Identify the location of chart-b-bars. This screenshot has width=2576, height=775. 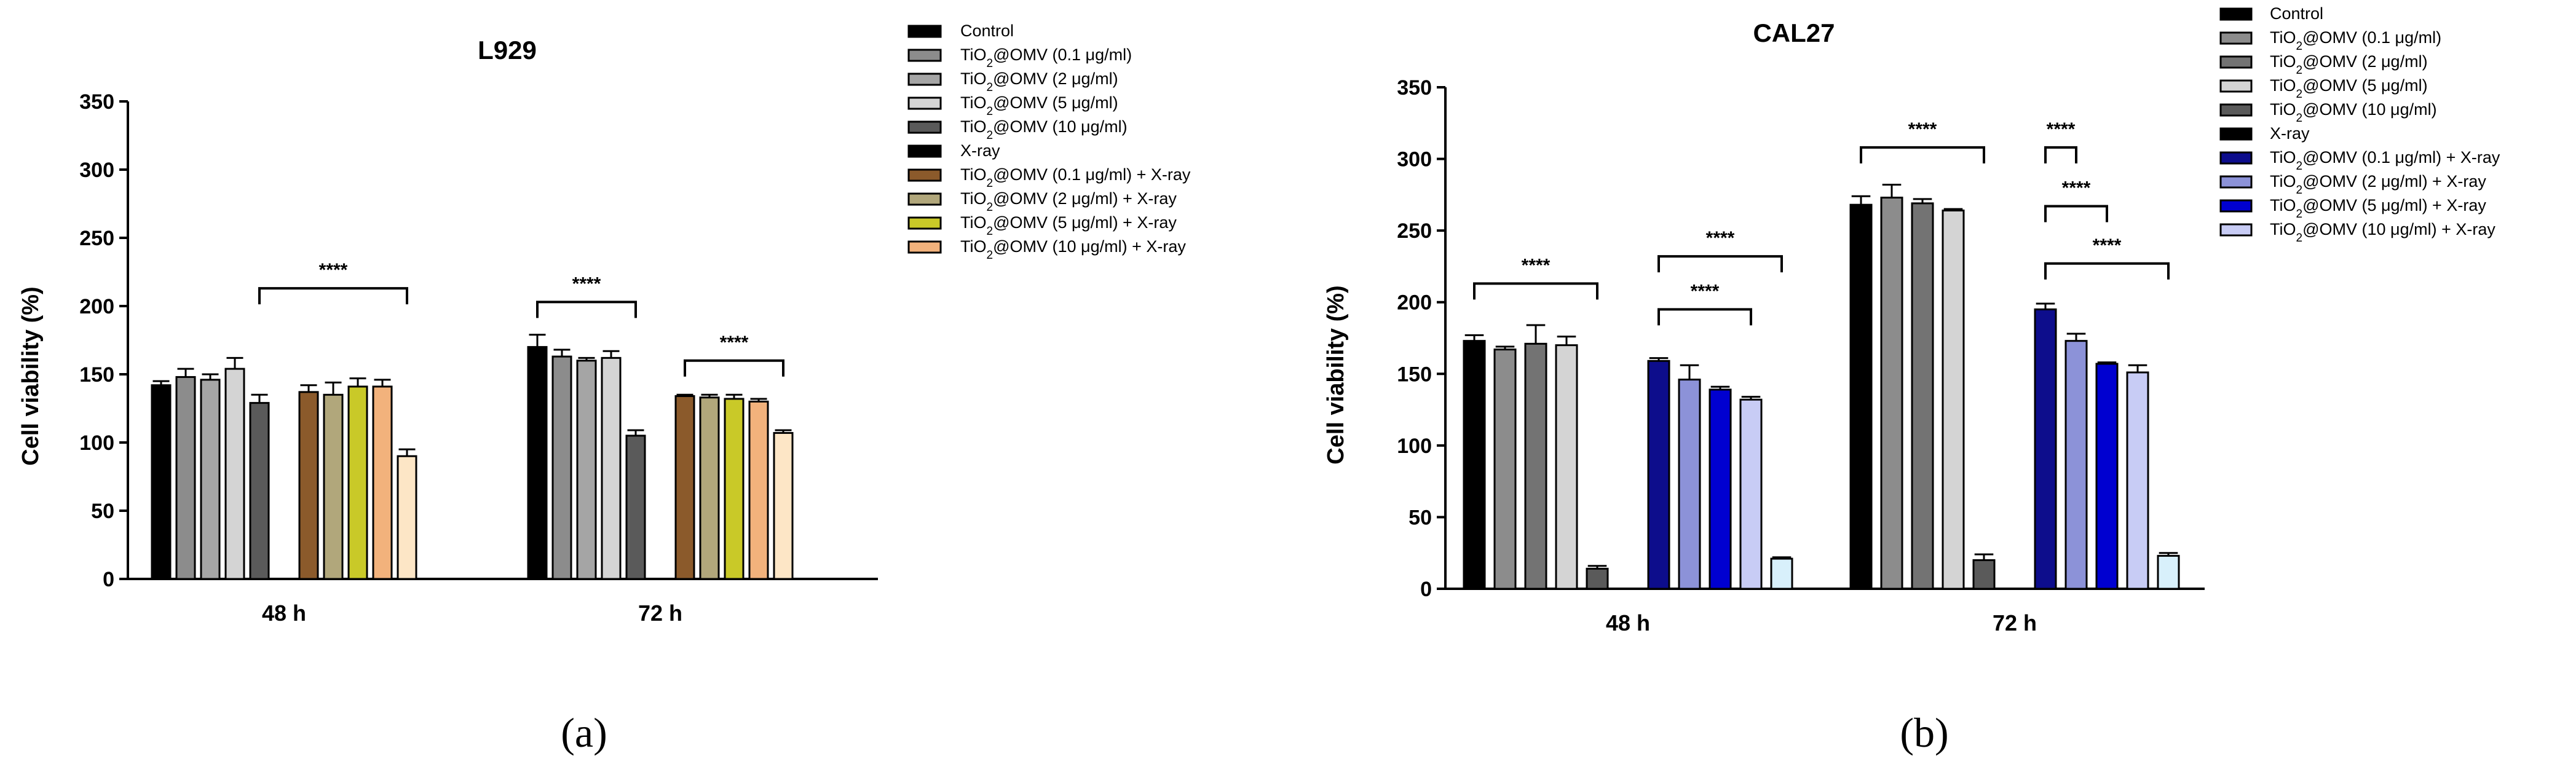
(1821, 387).